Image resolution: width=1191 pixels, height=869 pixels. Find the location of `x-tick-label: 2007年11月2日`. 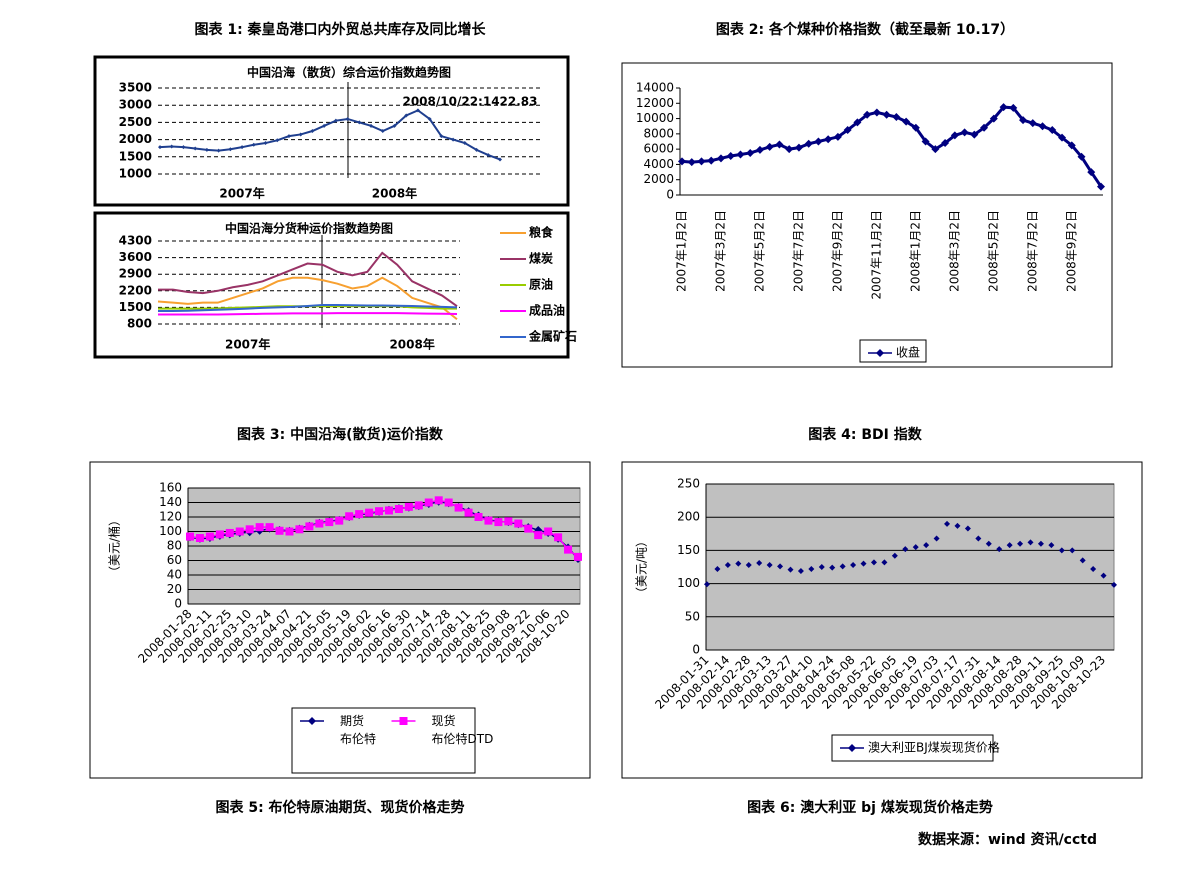

x-tick-label: 2007年11月2日 is located at coordinates (876, 254).